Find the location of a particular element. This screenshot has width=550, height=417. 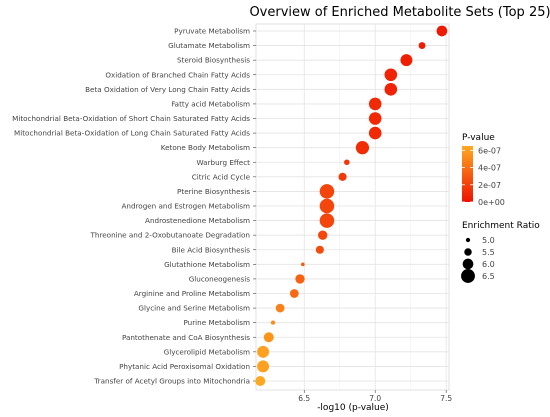

enrichment-legend-label: 6.0 is located at coordinates (488, 264).